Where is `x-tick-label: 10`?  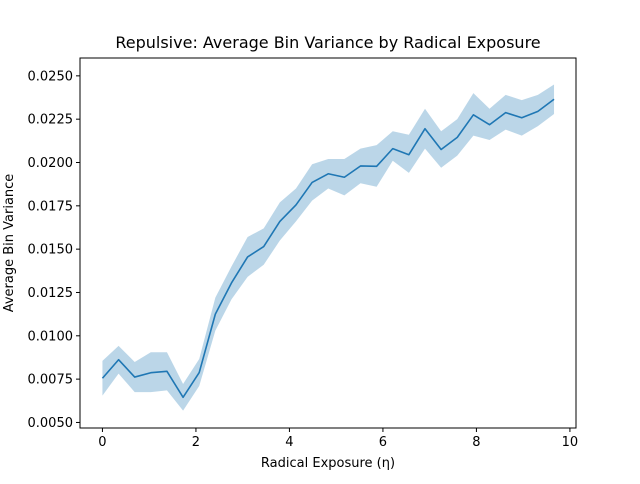 x-tick-label: 10 is located at coordinates (570, 442).